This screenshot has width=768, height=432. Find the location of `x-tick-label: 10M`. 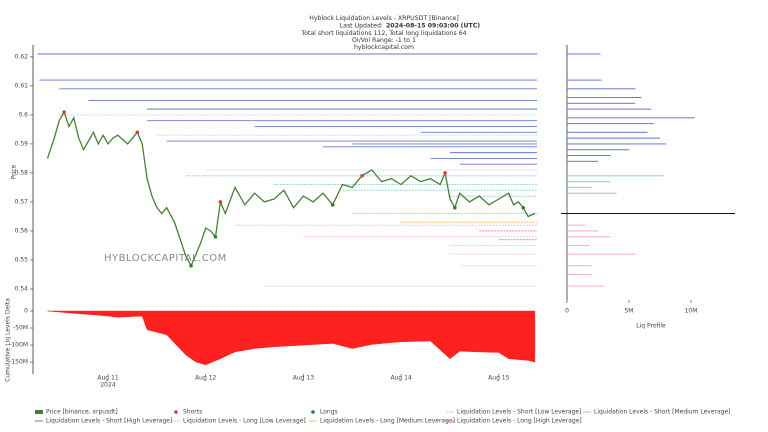

x-tick-label: 10M is located at coordinates (691, 311).